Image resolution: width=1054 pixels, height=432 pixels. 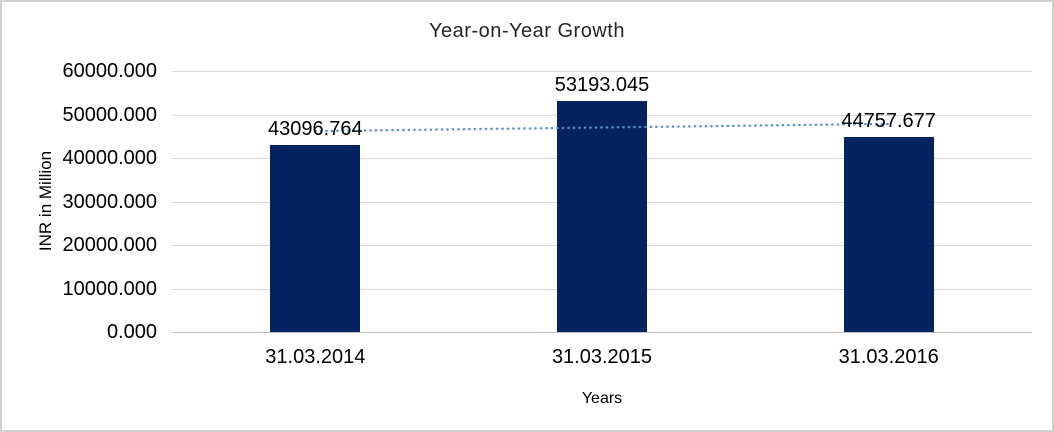 I want to click on y-tick-label: 0.000, so click(x=131, y=332).